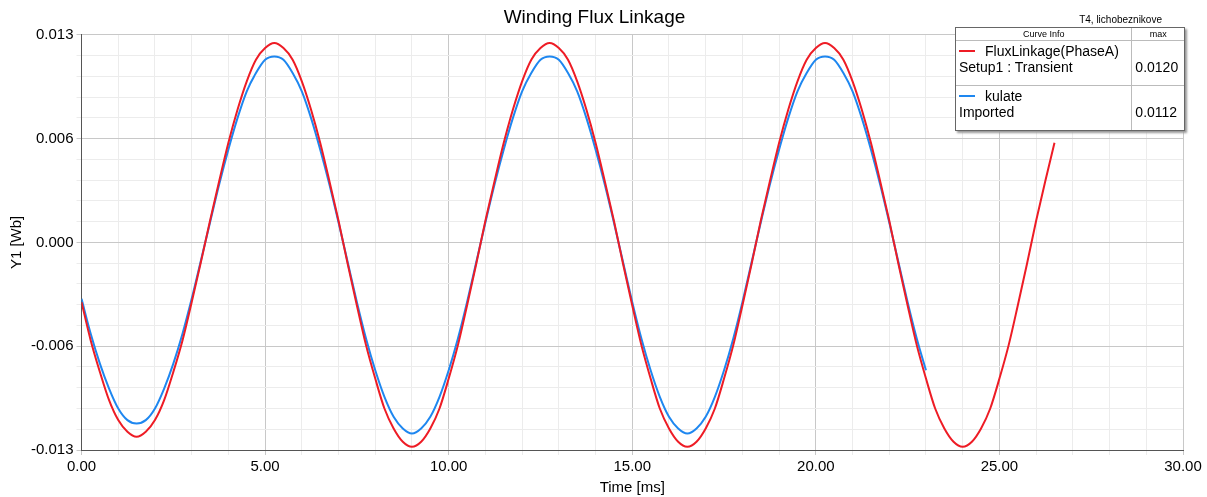 This screenshot has width=1207, height=497. Describe the element at coordinates (448, 466) in the screenshot. I see `x-tick-label: 10.00` at that location.